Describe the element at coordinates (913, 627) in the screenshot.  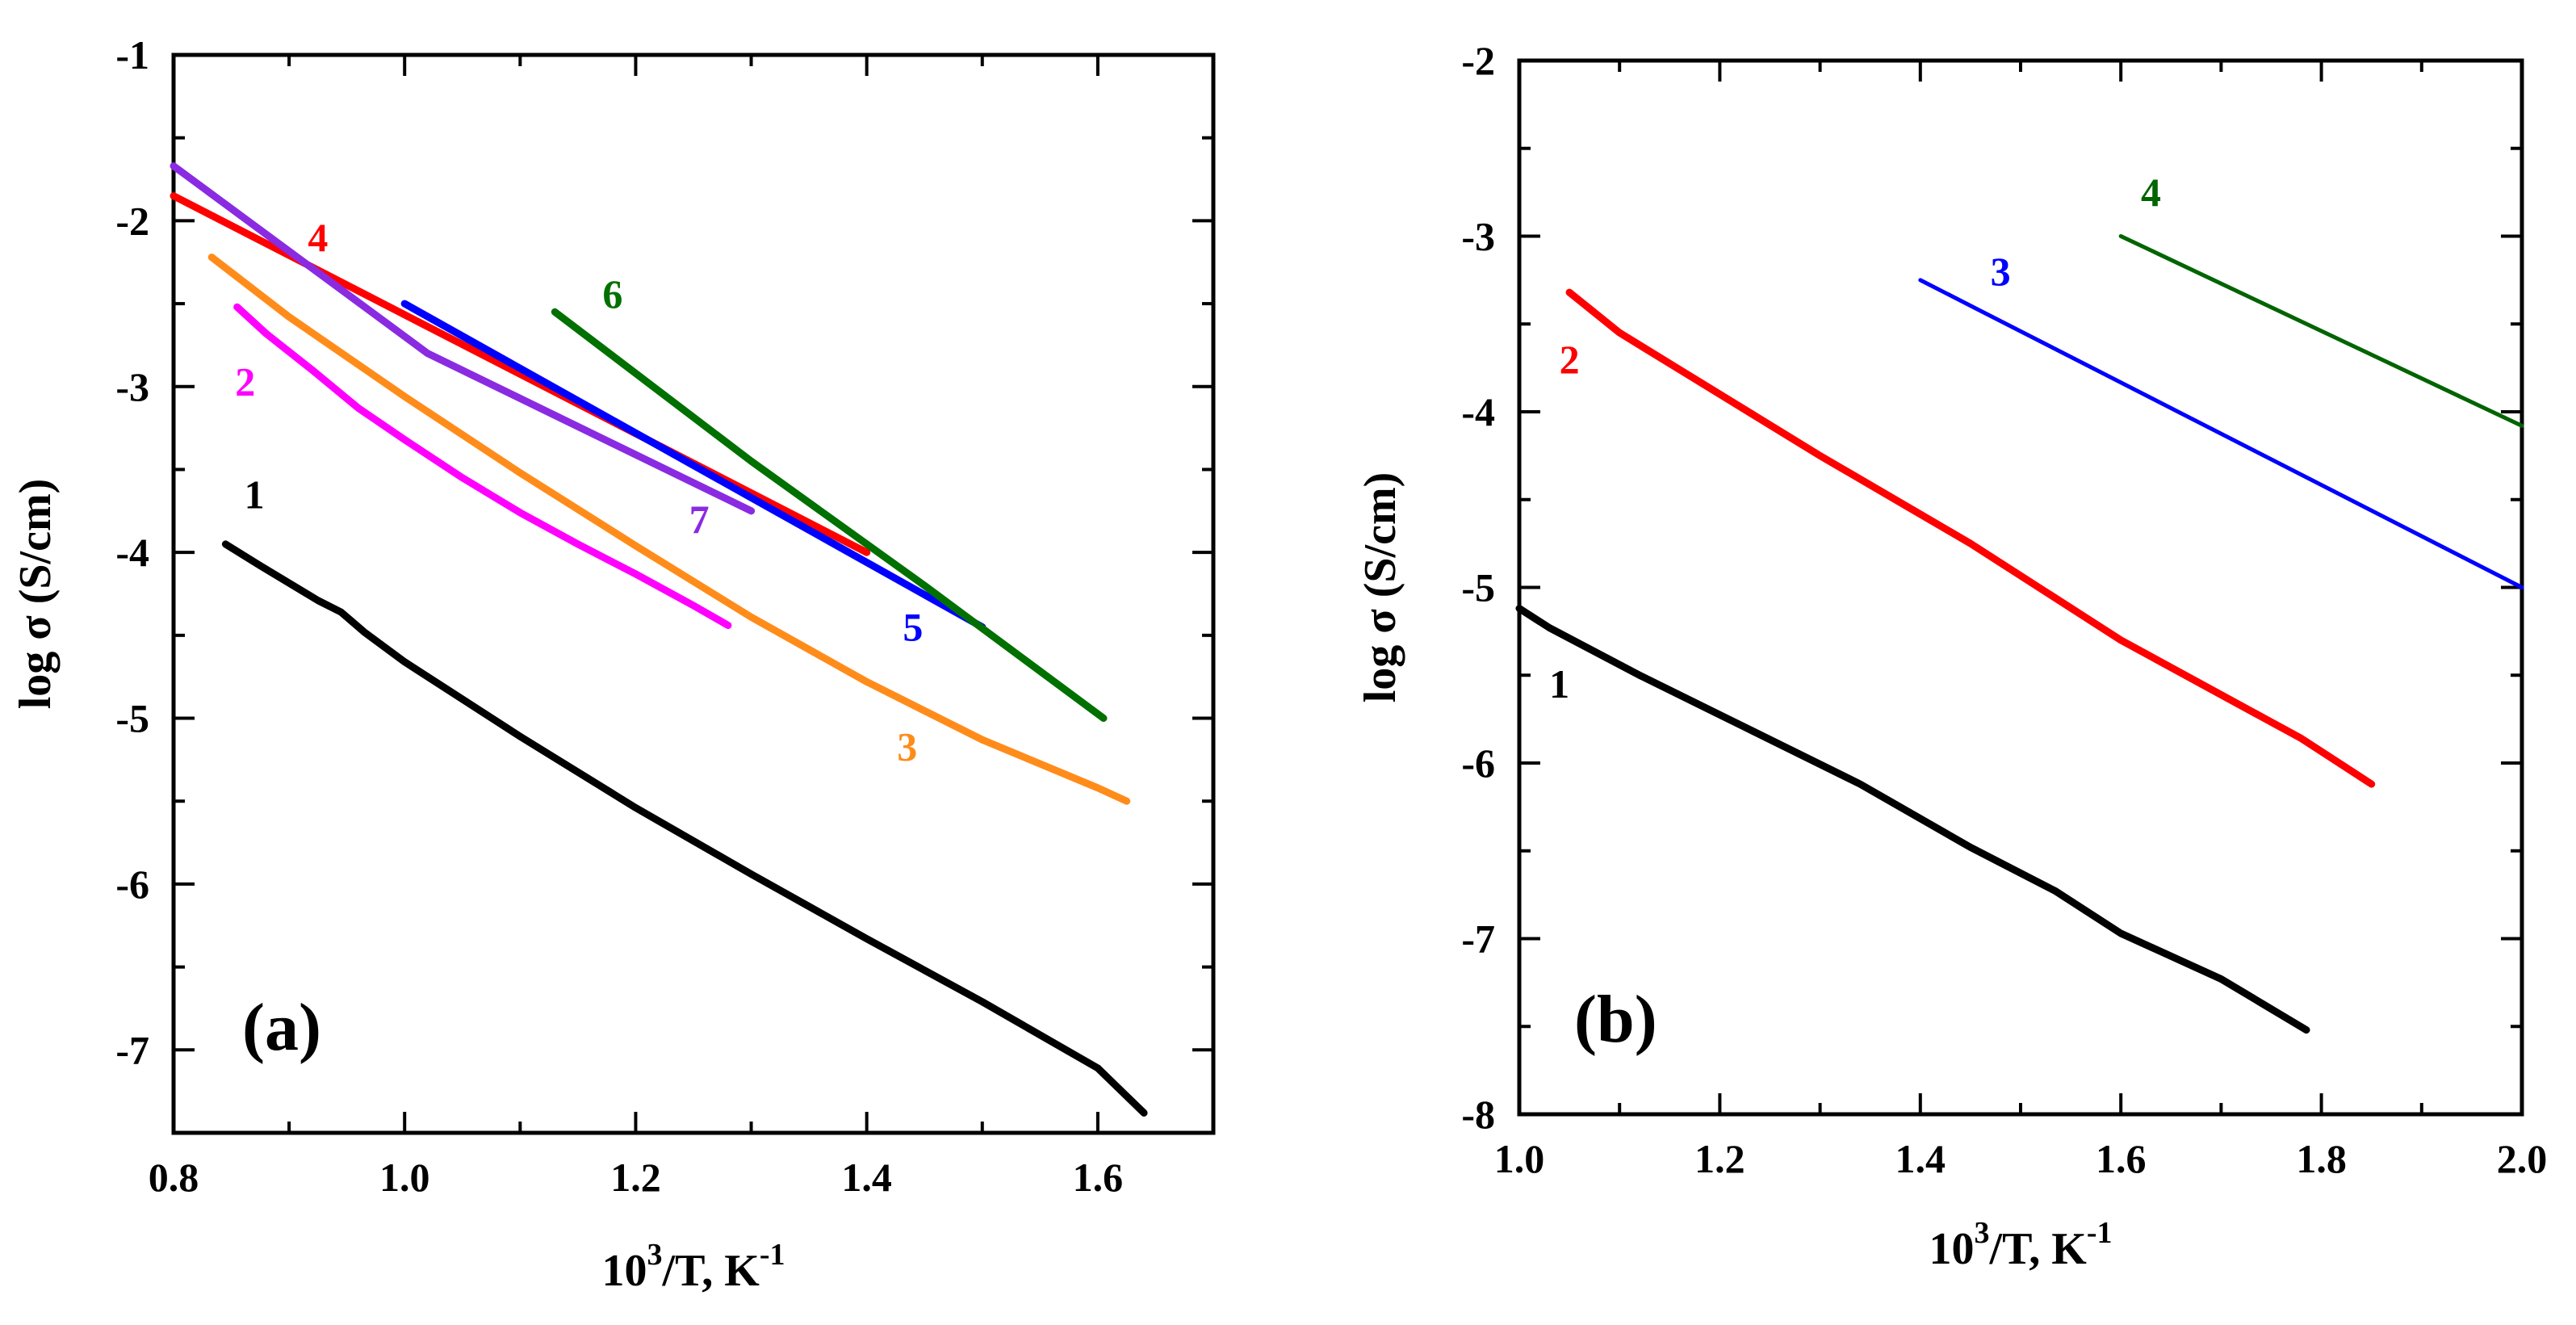
I see `series-label-5: 5` at that location.